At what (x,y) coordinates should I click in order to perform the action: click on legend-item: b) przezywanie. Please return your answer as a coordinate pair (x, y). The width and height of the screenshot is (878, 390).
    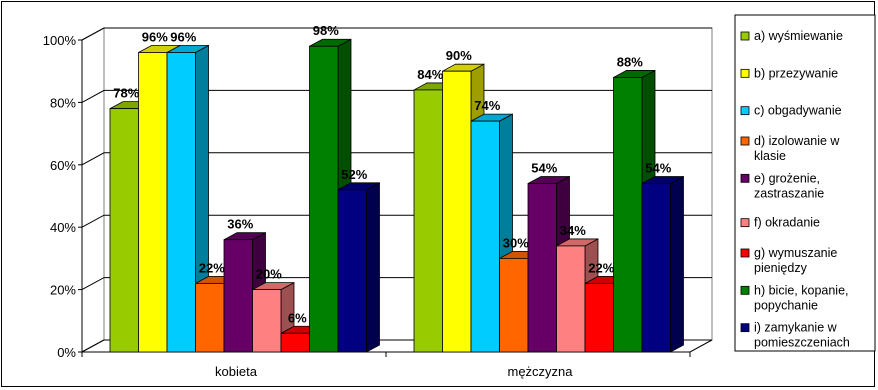
    Looking at the image, I should click on (789, 73).